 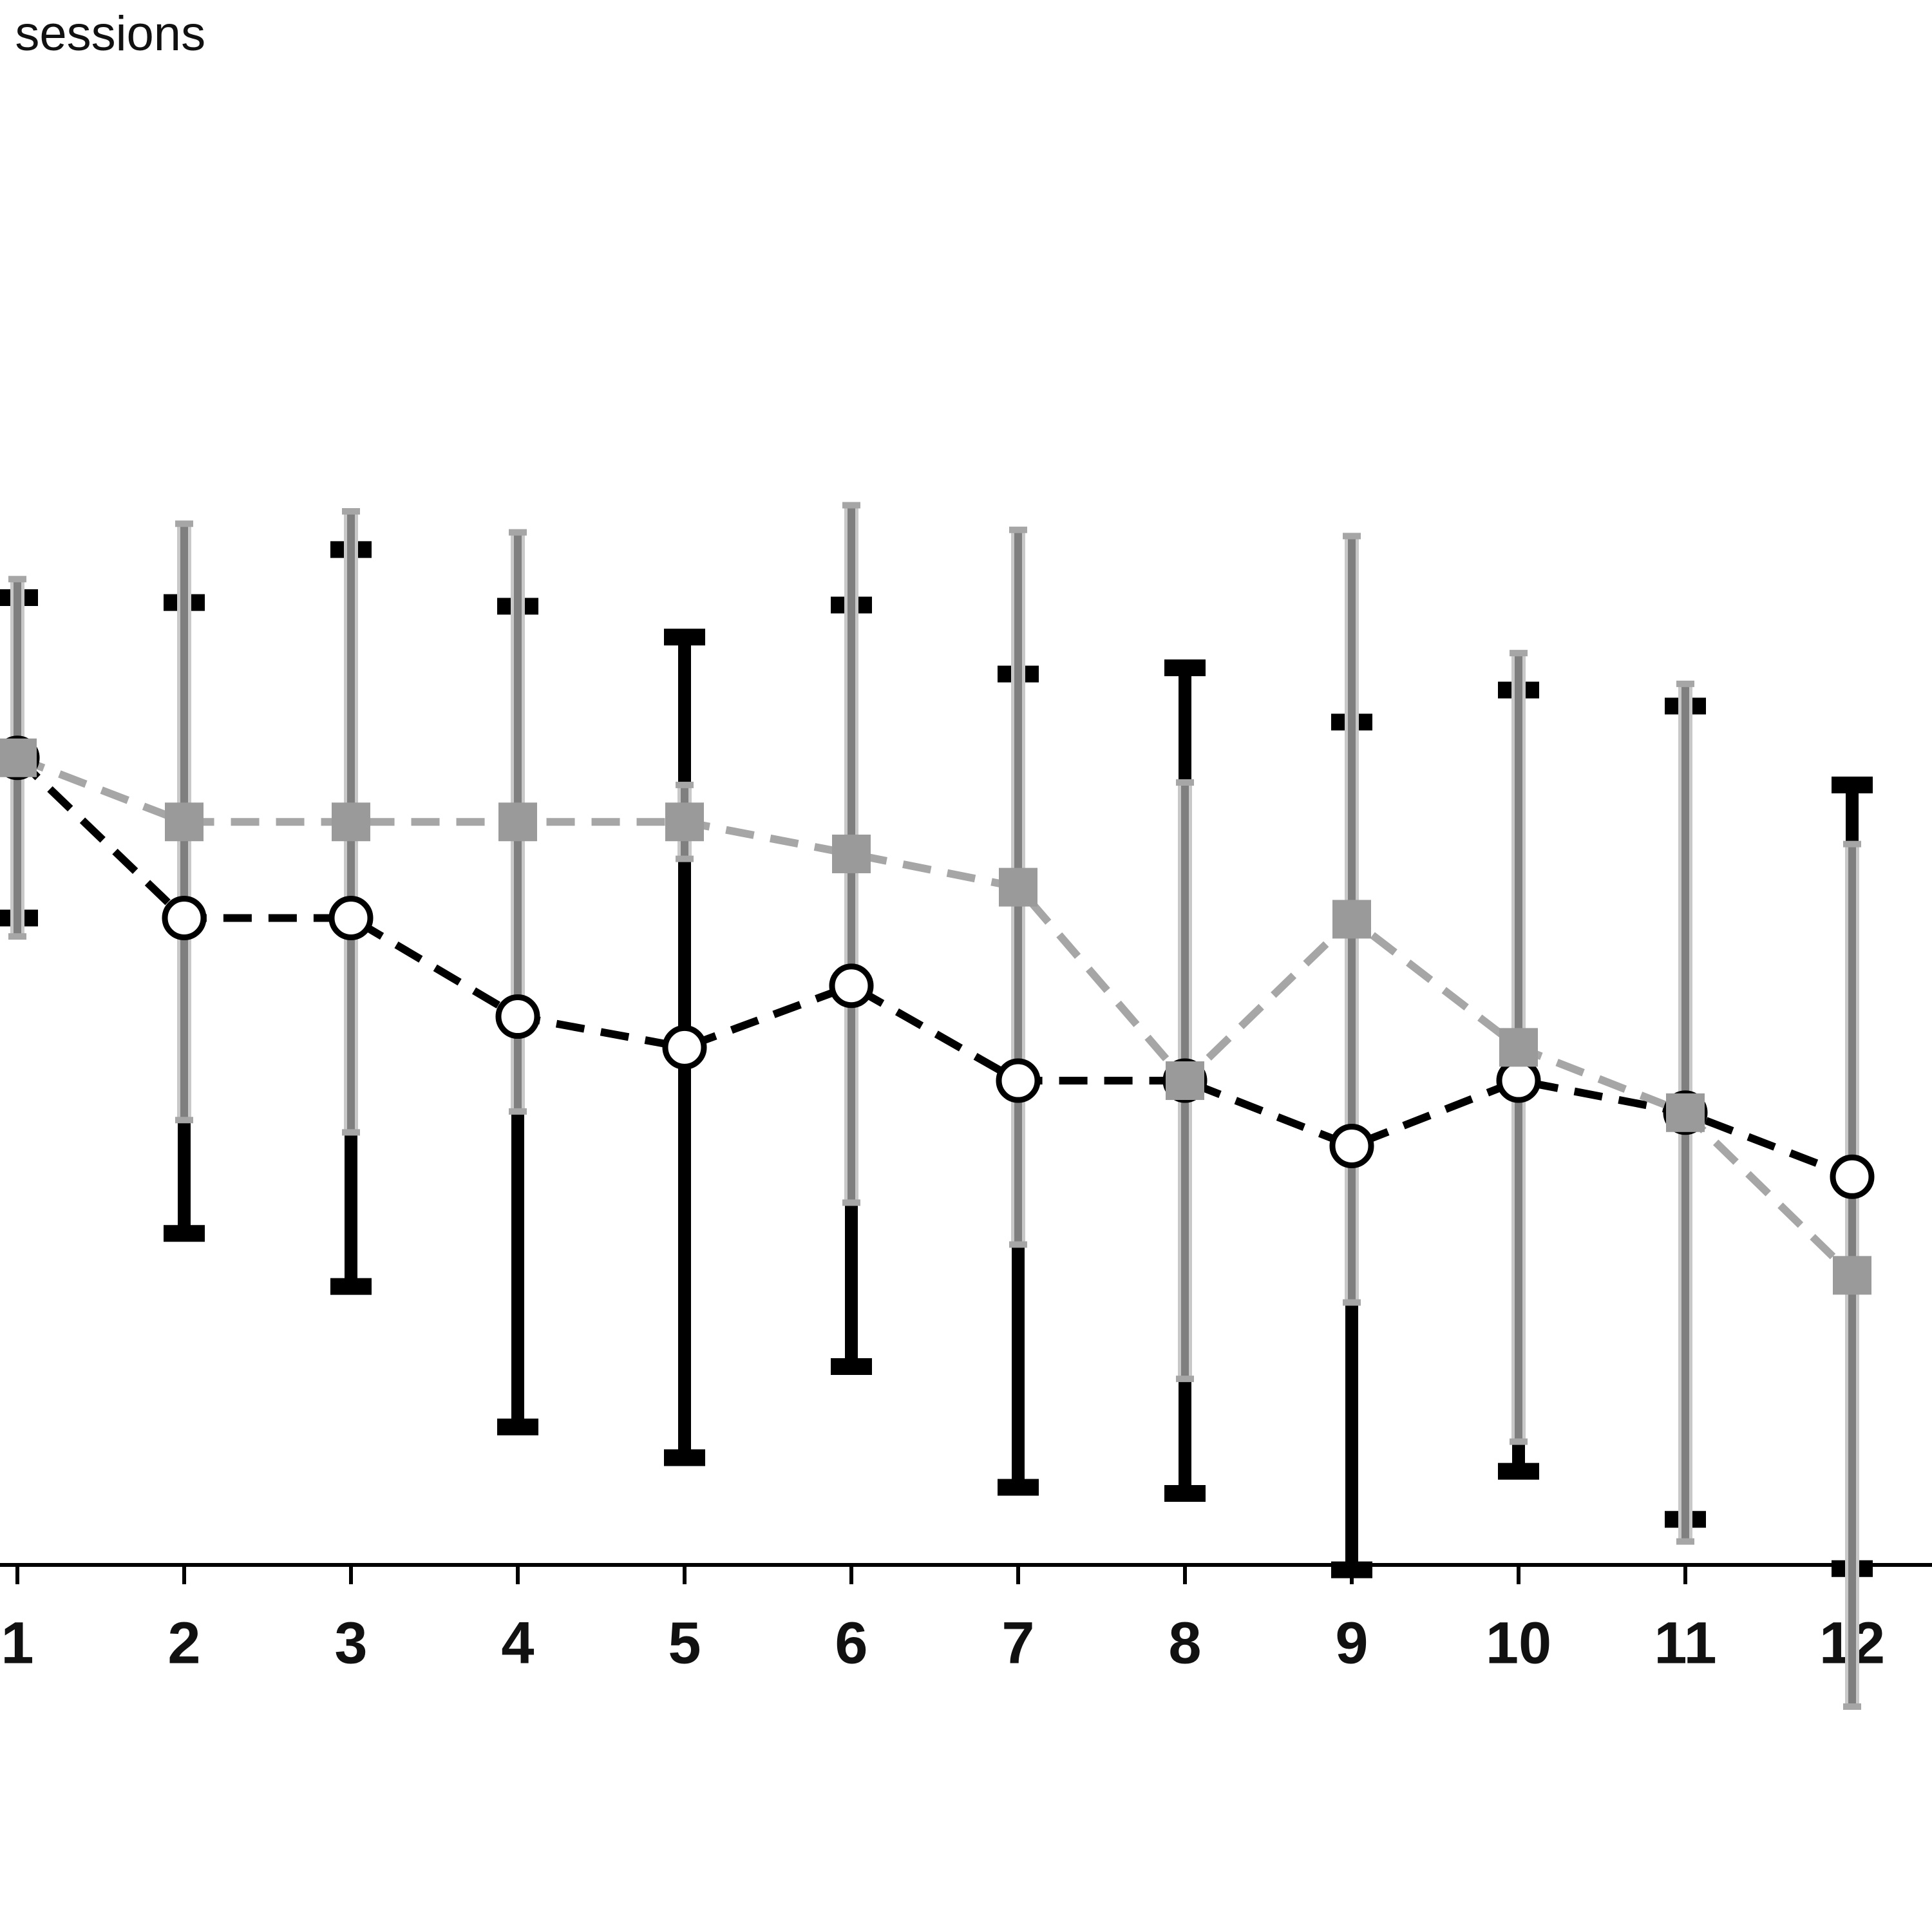 What do you see at coordinates (183, 1643) in the screenshot?
I see `x-tick-label: 2` at bounding box center [183, 1643].